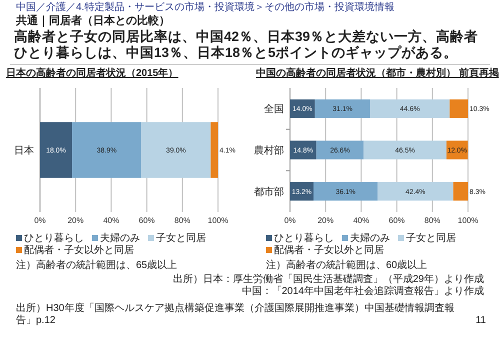  Describe the element at coordinates (481, 321) in the screenshot. I see `text: 11` at that location.